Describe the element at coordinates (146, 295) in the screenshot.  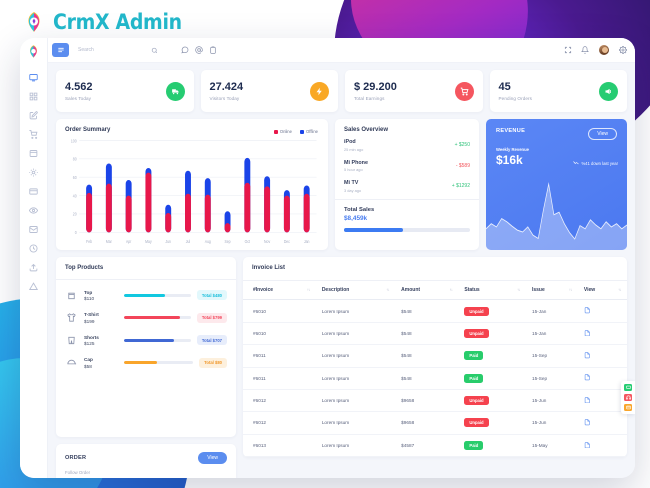
I see `list-item: Top $110 Total $480` at that location.